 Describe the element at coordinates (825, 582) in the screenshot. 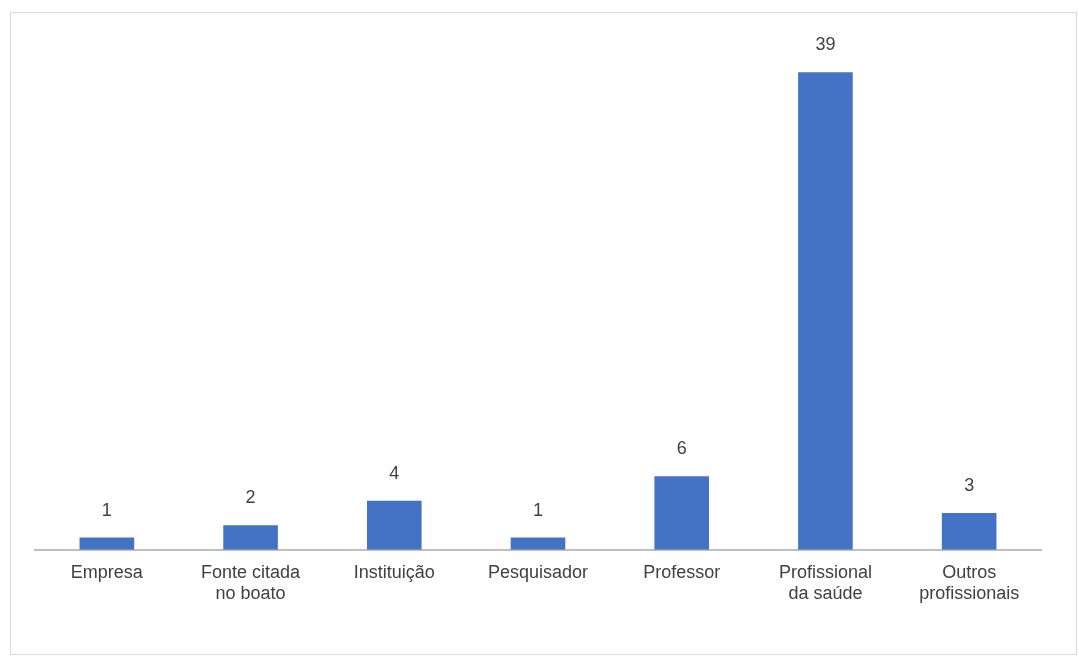

I see `x-tick-label: Profissional da saúde` at that location.